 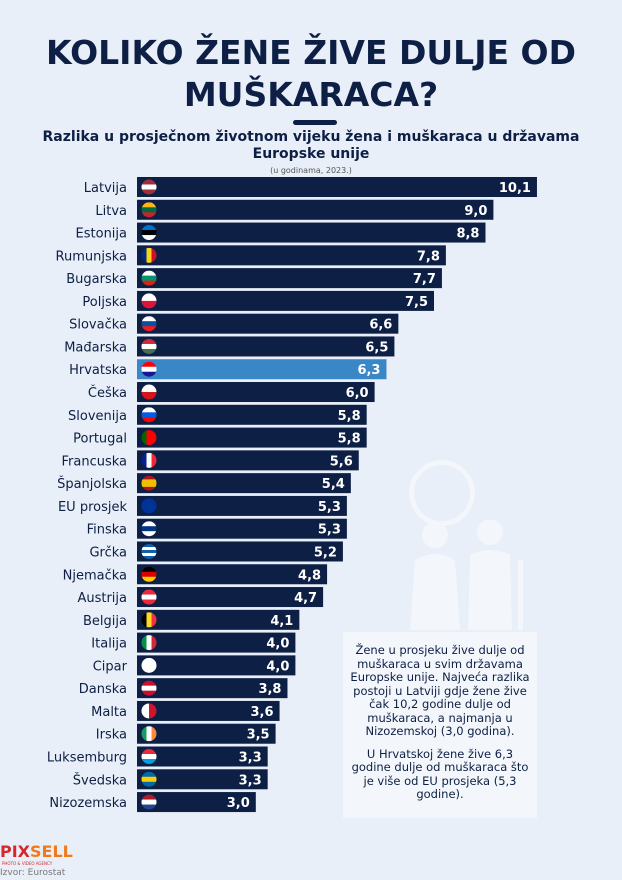 I want to click on logo-tagline: PHOTO & VIDEO AGENCY, so click(x=27, y=863).